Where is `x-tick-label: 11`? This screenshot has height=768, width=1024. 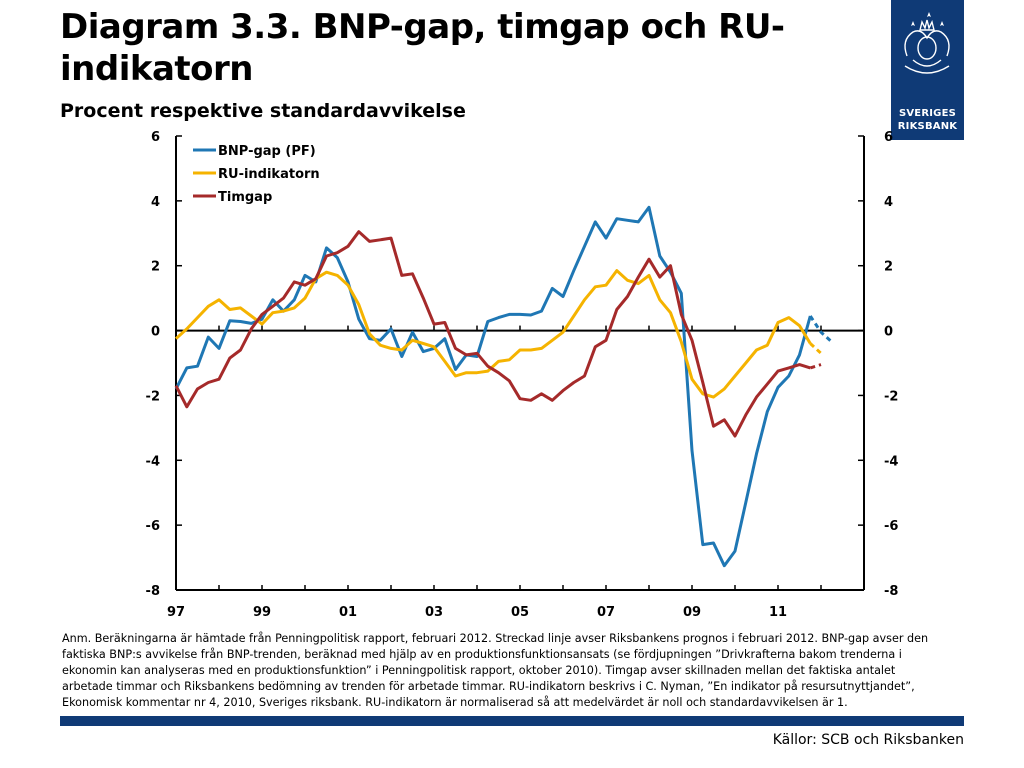 x-tick-label: 11 is located at coordinates (778, 612).